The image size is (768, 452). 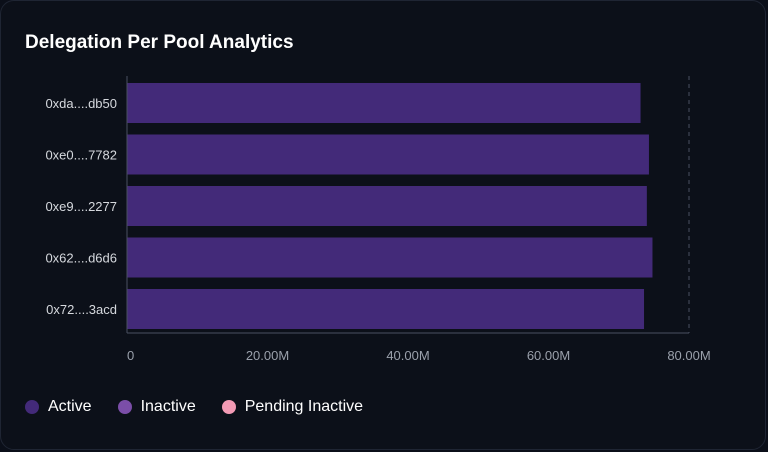 I want to click on category-label: 0x72....3acd, so click(x=81, y=309).